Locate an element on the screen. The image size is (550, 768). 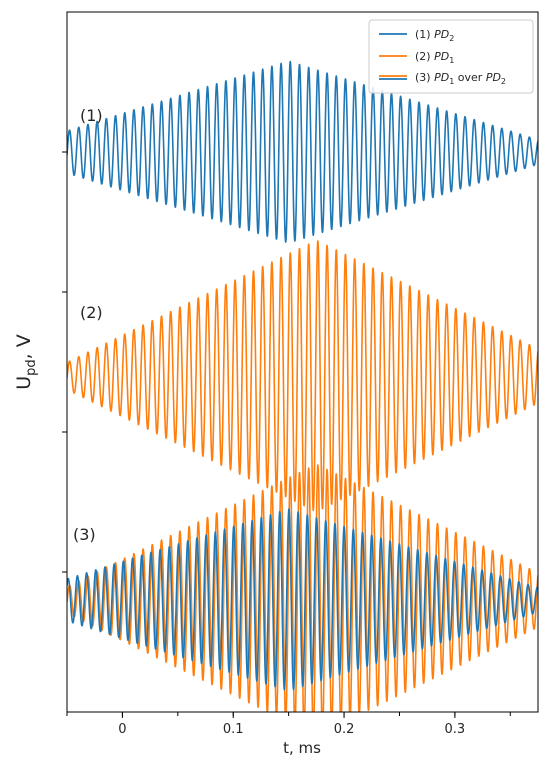
legend-entry-2: (2) PD1 is located at coordinates (434, 57).